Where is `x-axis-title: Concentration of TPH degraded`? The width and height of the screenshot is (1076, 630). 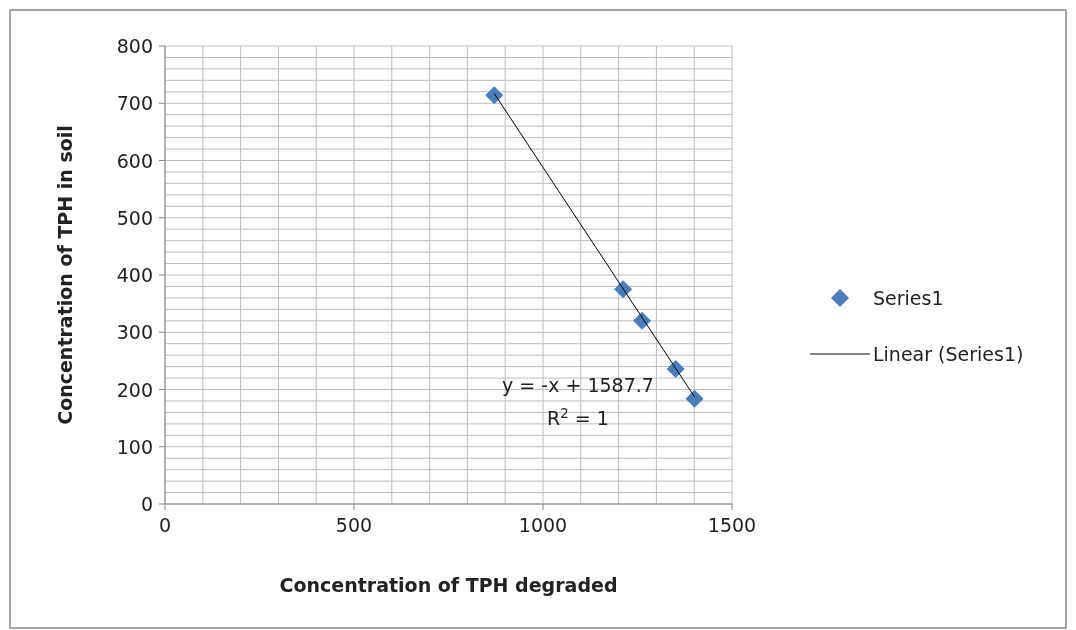 x-axis-title: Concentration of TPH degraded is located at coordinates (448, 585).